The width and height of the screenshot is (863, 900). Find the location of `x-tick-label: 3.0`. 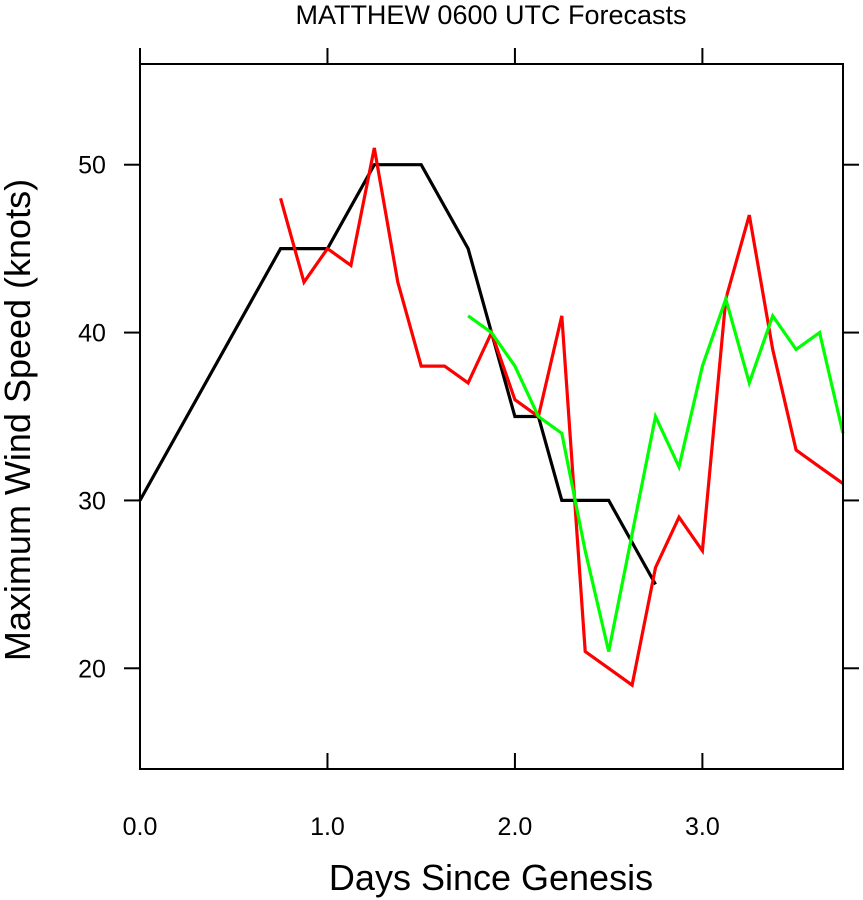

x-tick-label: 3.0 is located at coordinates (702, 827).